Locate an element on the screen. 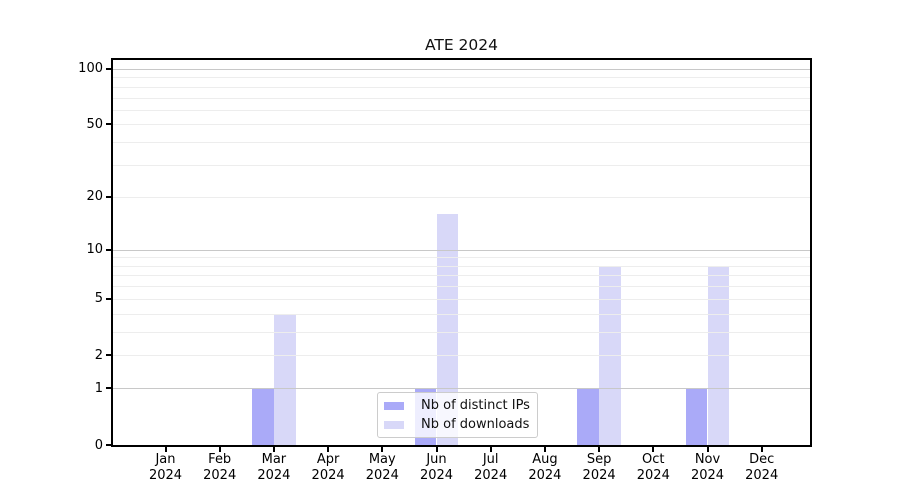 Image resolution: width=900 pixels, height=500 pixels. x-tick-label-apr-2024: Apr 2024 is located at coordinates (328, 467).